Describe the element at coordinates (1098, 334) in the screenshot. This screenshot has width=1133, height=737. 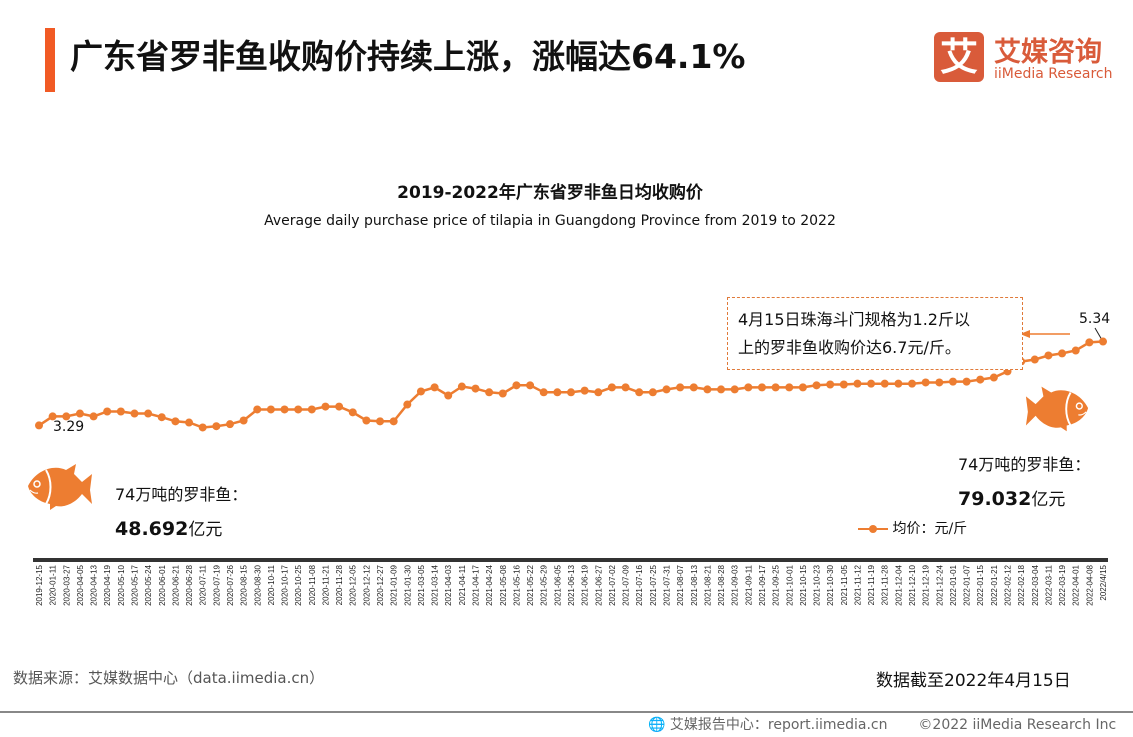
I see `end-label-leader` at that location.